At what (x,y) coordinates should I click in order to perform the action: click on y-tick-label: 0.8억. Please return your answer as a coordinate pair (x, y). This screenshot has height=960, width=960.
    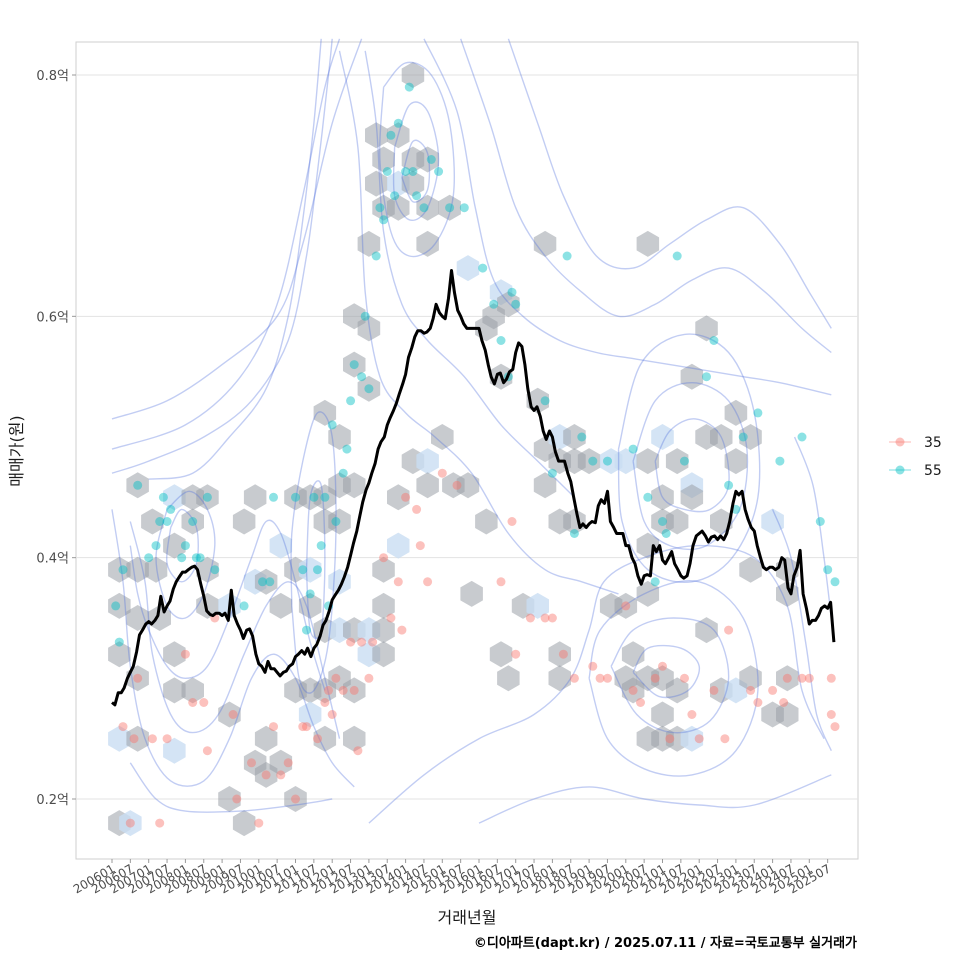
    Looking at the image, I should click on (52, 76).